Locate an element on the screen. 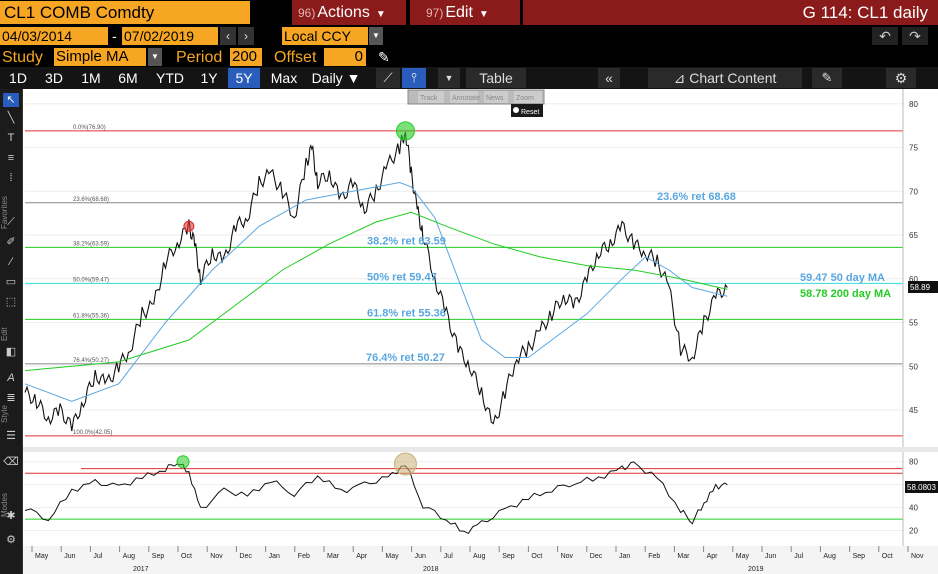 Image resolution: width=938 pixels, height=574 pixels. pencil-icon: ✎ is located at coordinates (384, 57).